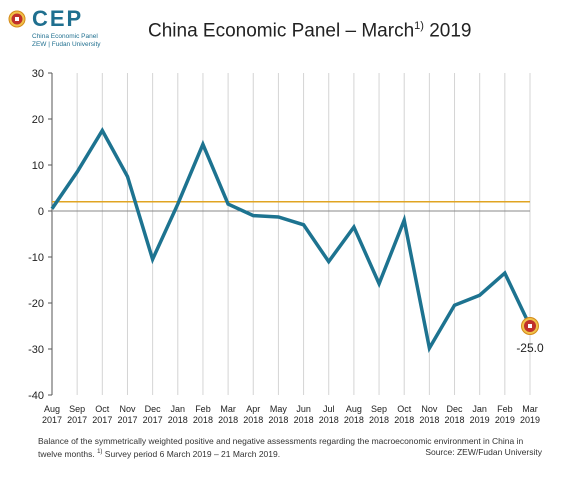 This screenshot has width=570, height=480. What do you see at coordinates (36, 350) in the screenshot?
I see `y-tick-label--30: -30` at bounding box center [36, 350].